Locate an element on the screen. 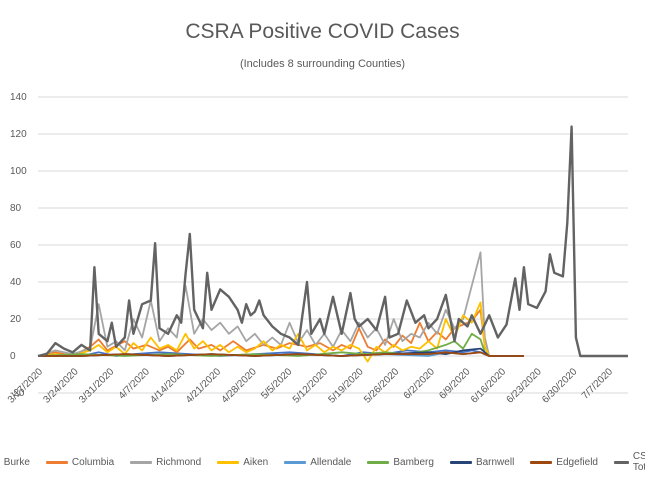 The width and height of the screenshot is (645, 484). x-tick-label: 5/5/2020 is located at coordinates (277, 384).